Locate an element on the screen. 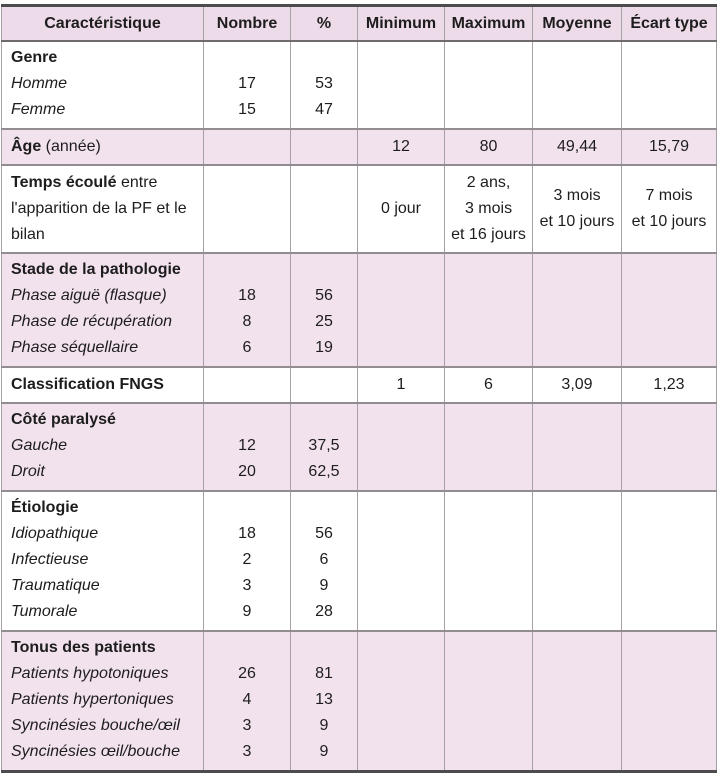 The width and height of the screenshot is (720, 777). value-minimum: 12 is located at coordinates (401, 146).